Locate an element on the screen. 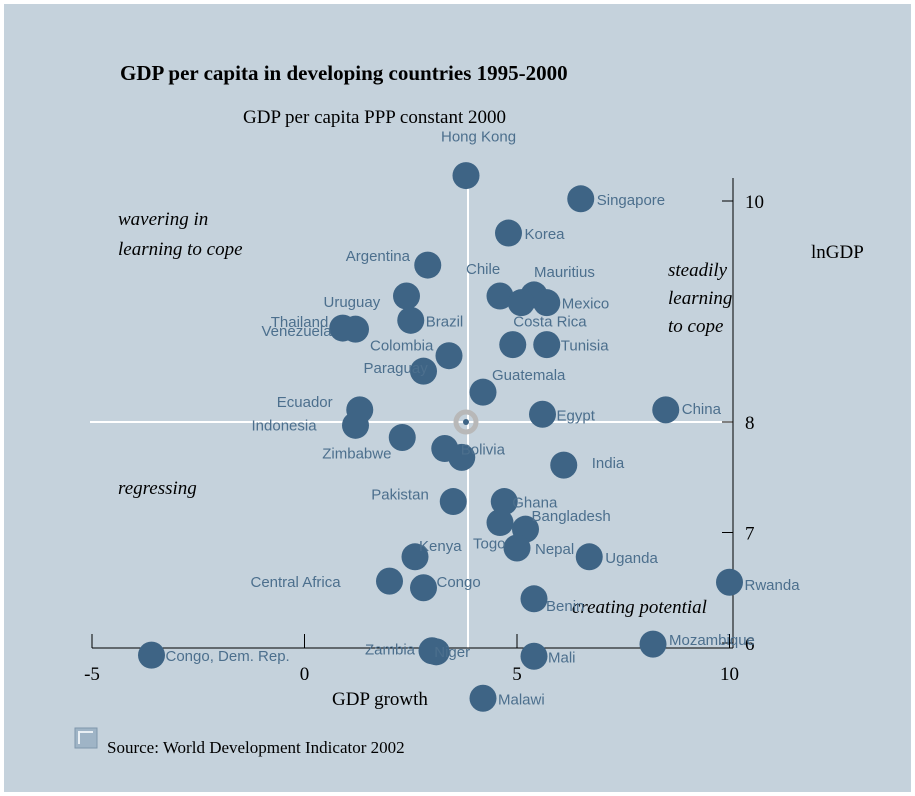 Image resolution: width=915 pixels, height=796 pixels. quadrant-label-line: learning is located at coordinates (700, 298).